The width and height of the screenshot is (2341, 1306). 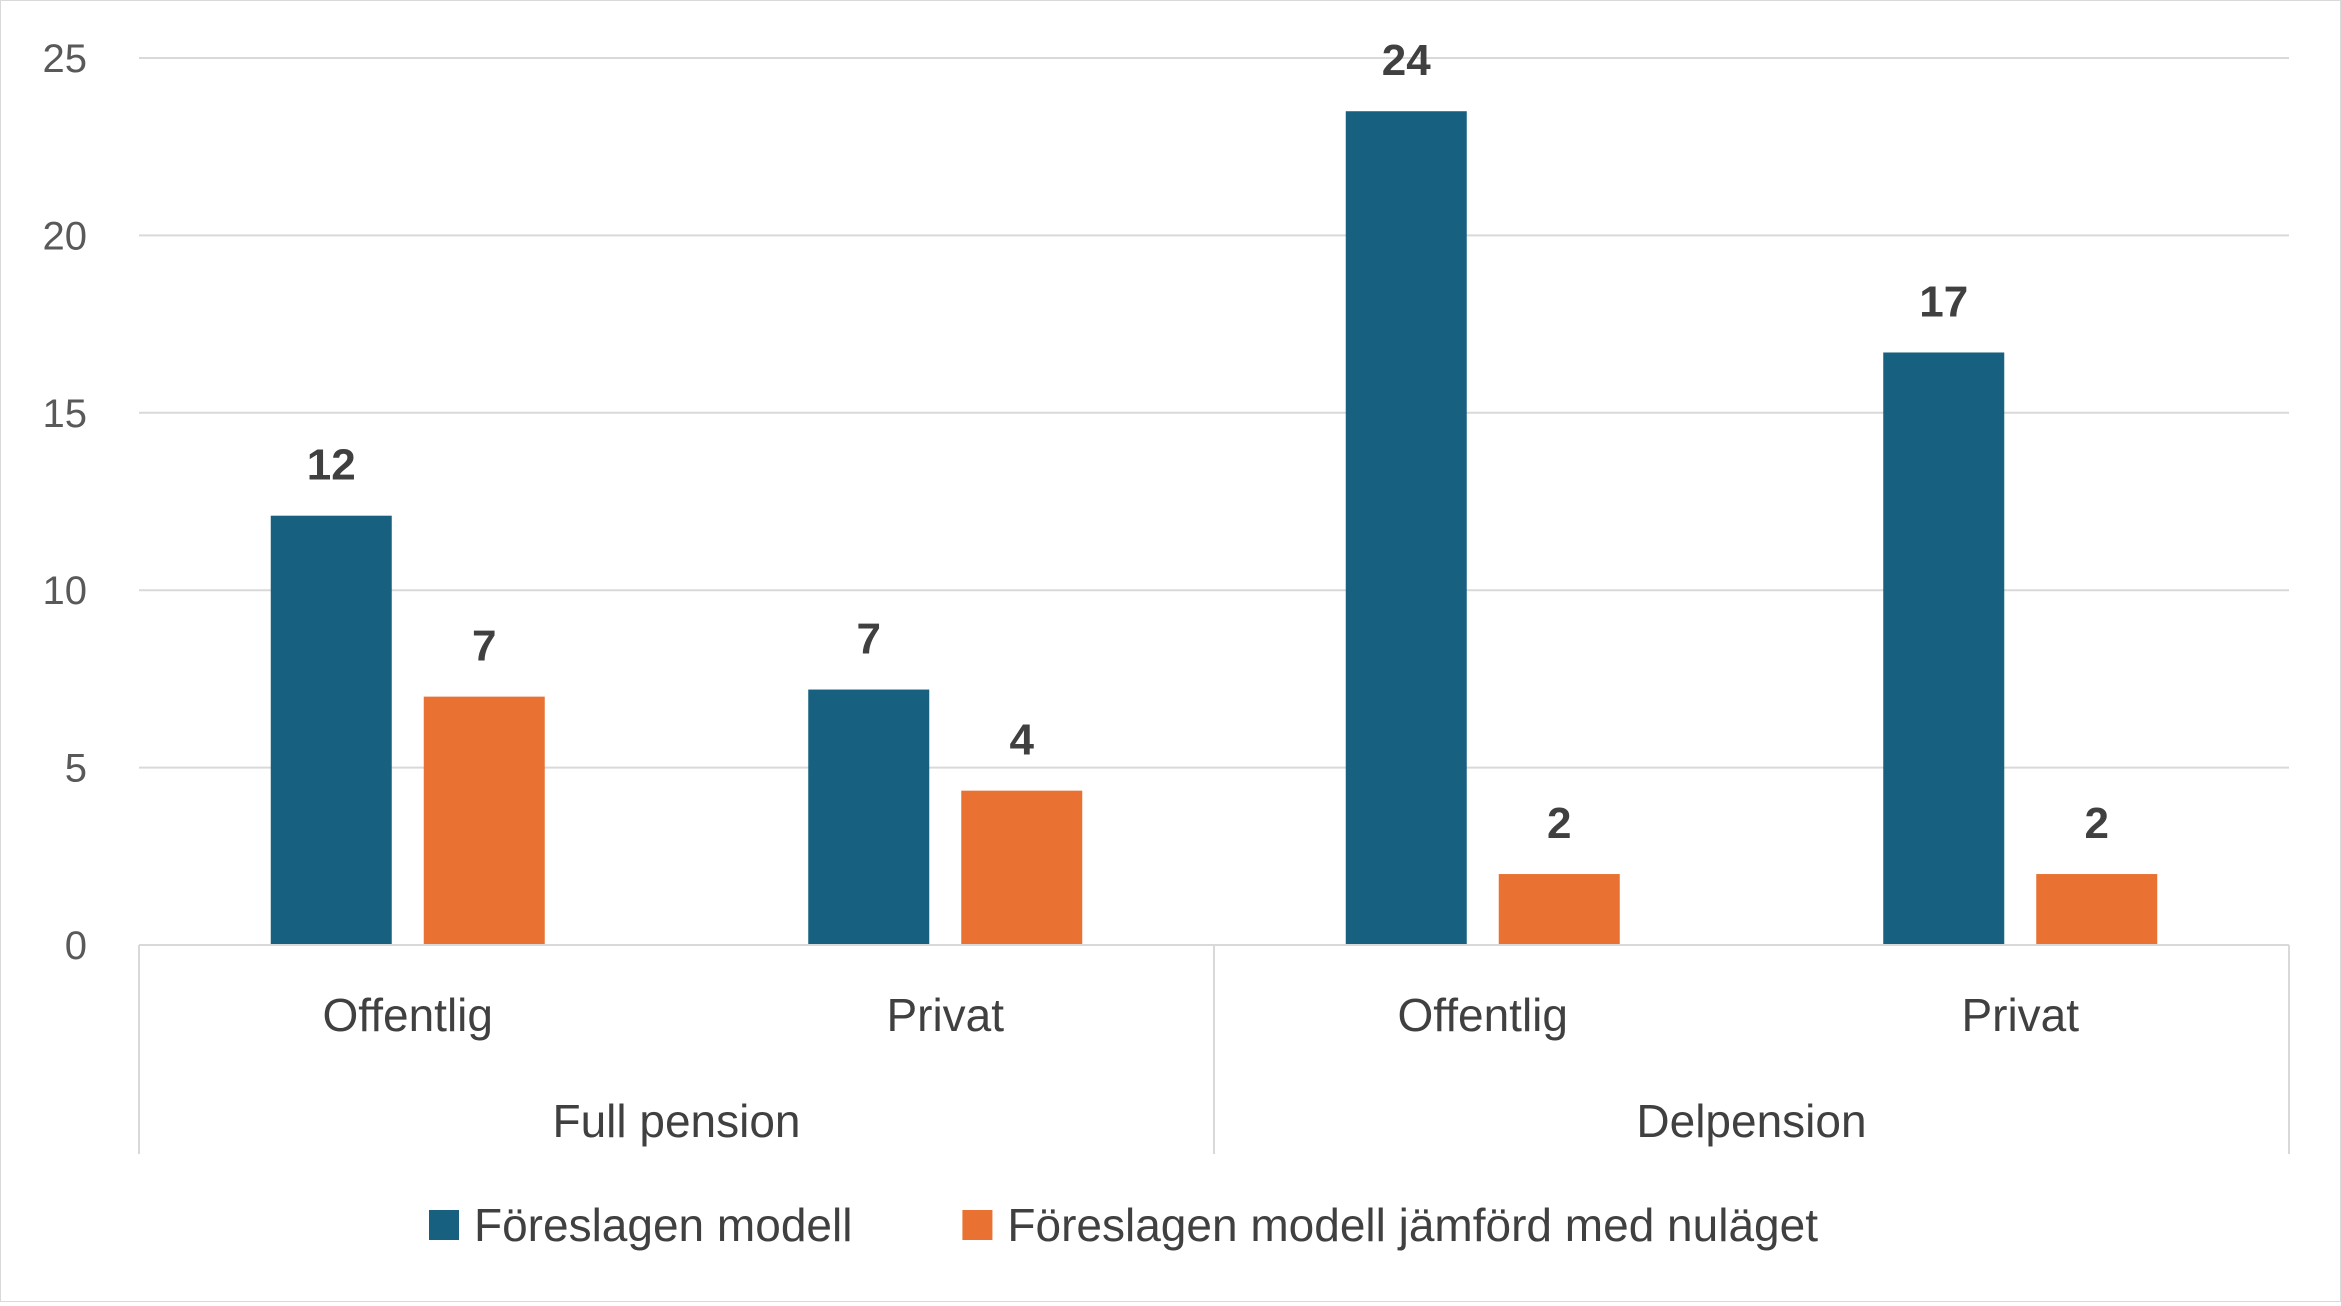 I want to click on x-group-label: Delpension, so click(x=1751, y=1121).